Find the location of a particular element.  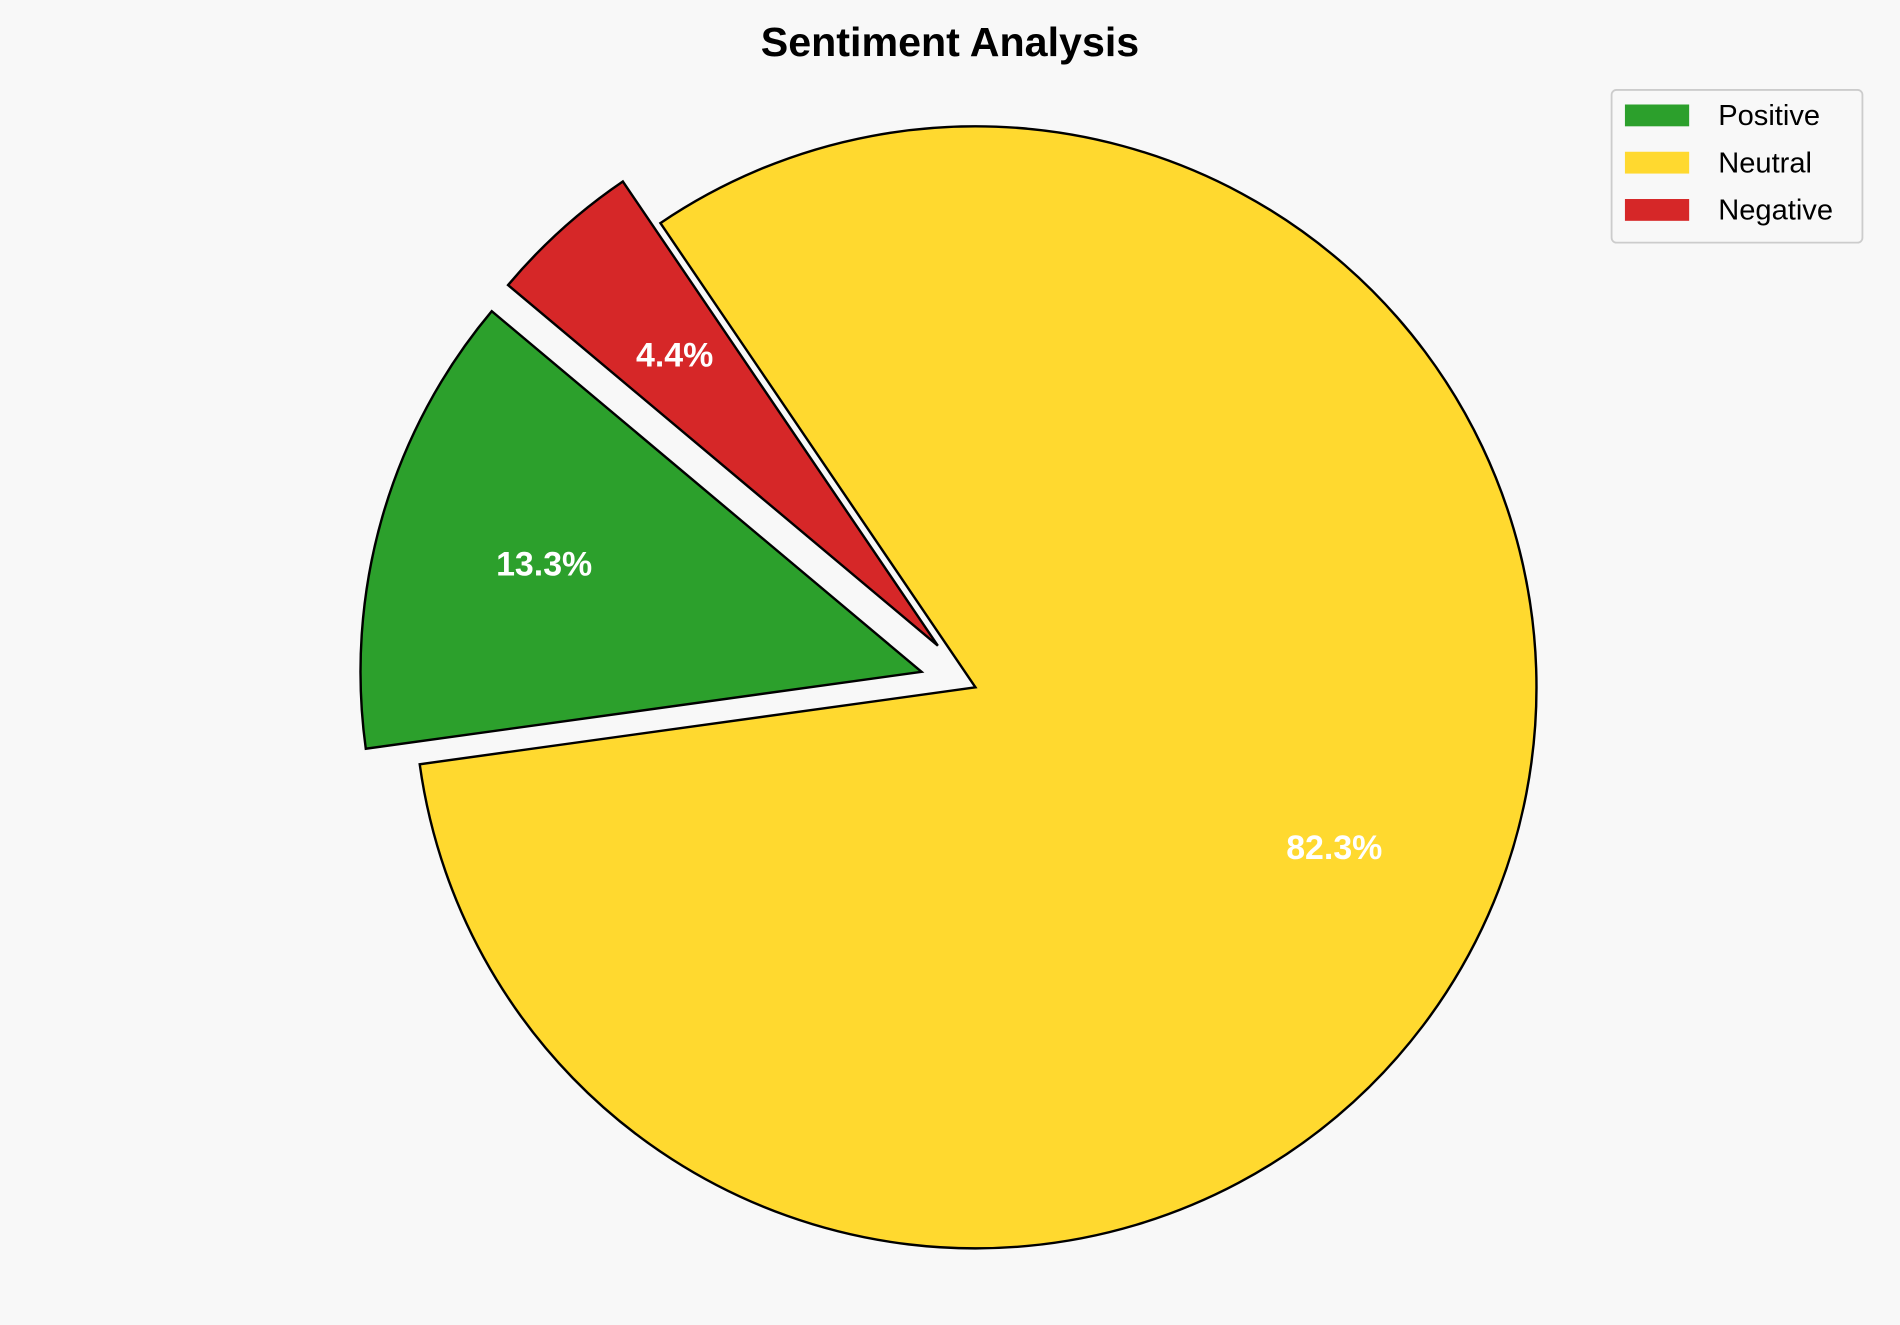

pie-slice-positive is located at coordinates (642, 530).